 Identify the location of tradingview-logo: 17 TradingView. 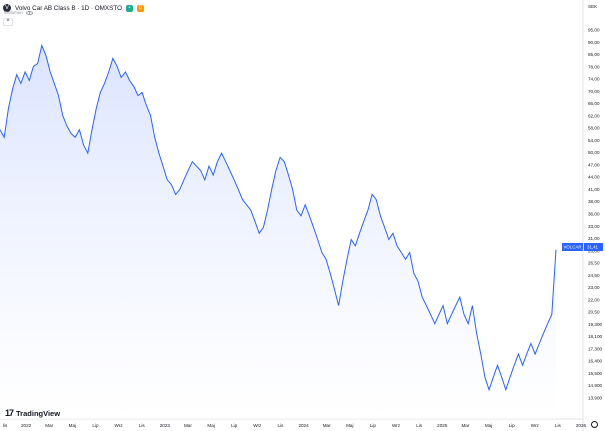
(32, 413).